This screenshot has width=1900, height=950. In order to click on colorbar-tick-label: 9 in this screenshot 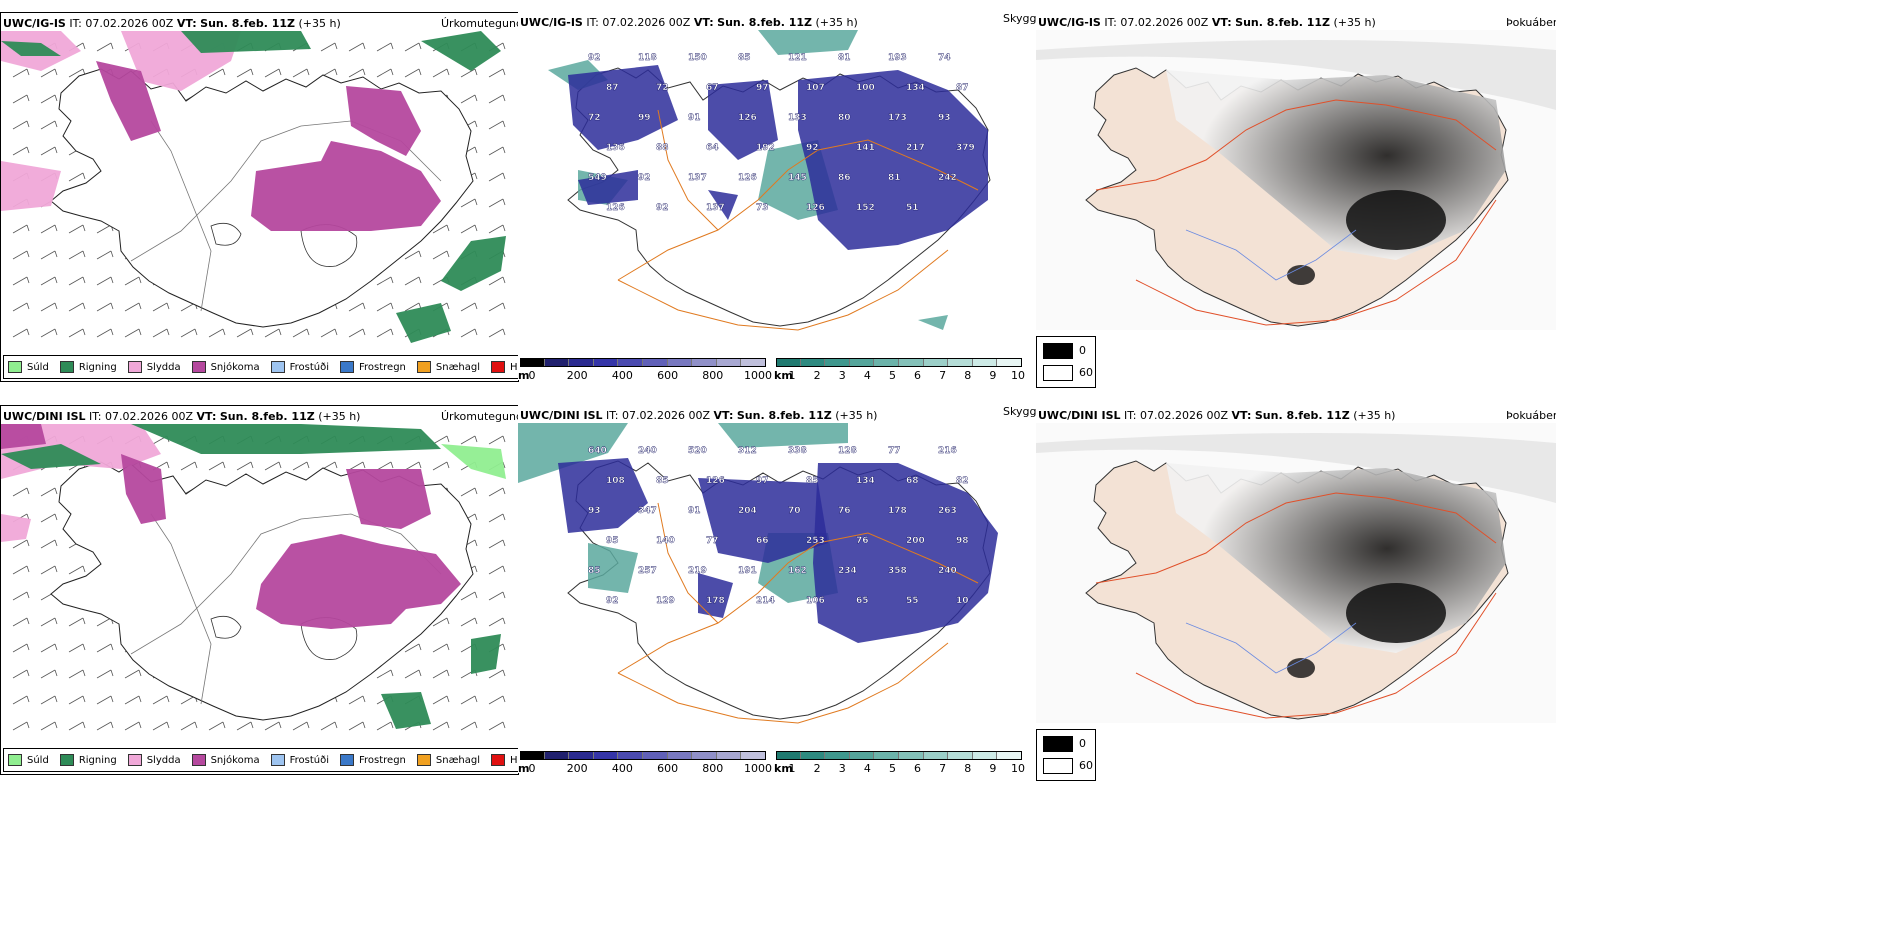, I will do `click(993, 374)`.